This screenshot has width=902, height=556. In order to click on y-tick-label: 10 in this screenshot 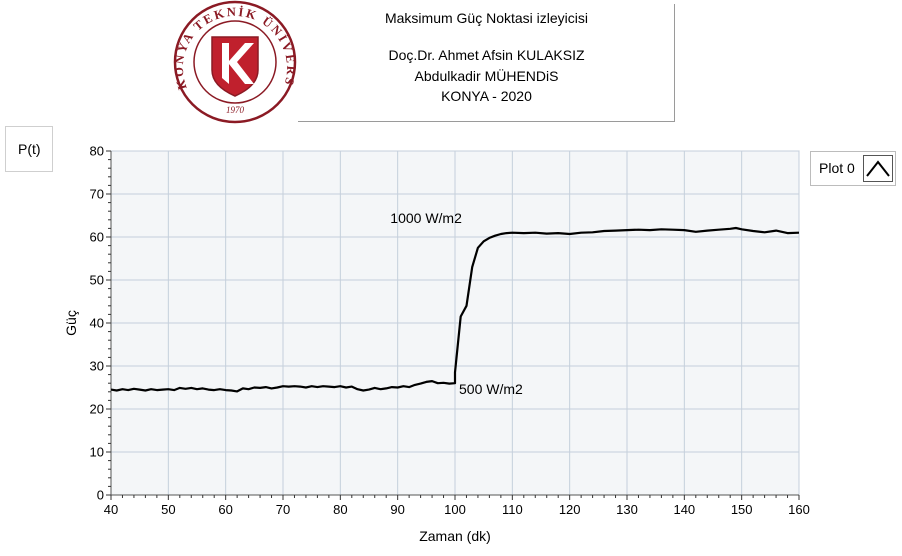, I will do `click(97, 452)`.